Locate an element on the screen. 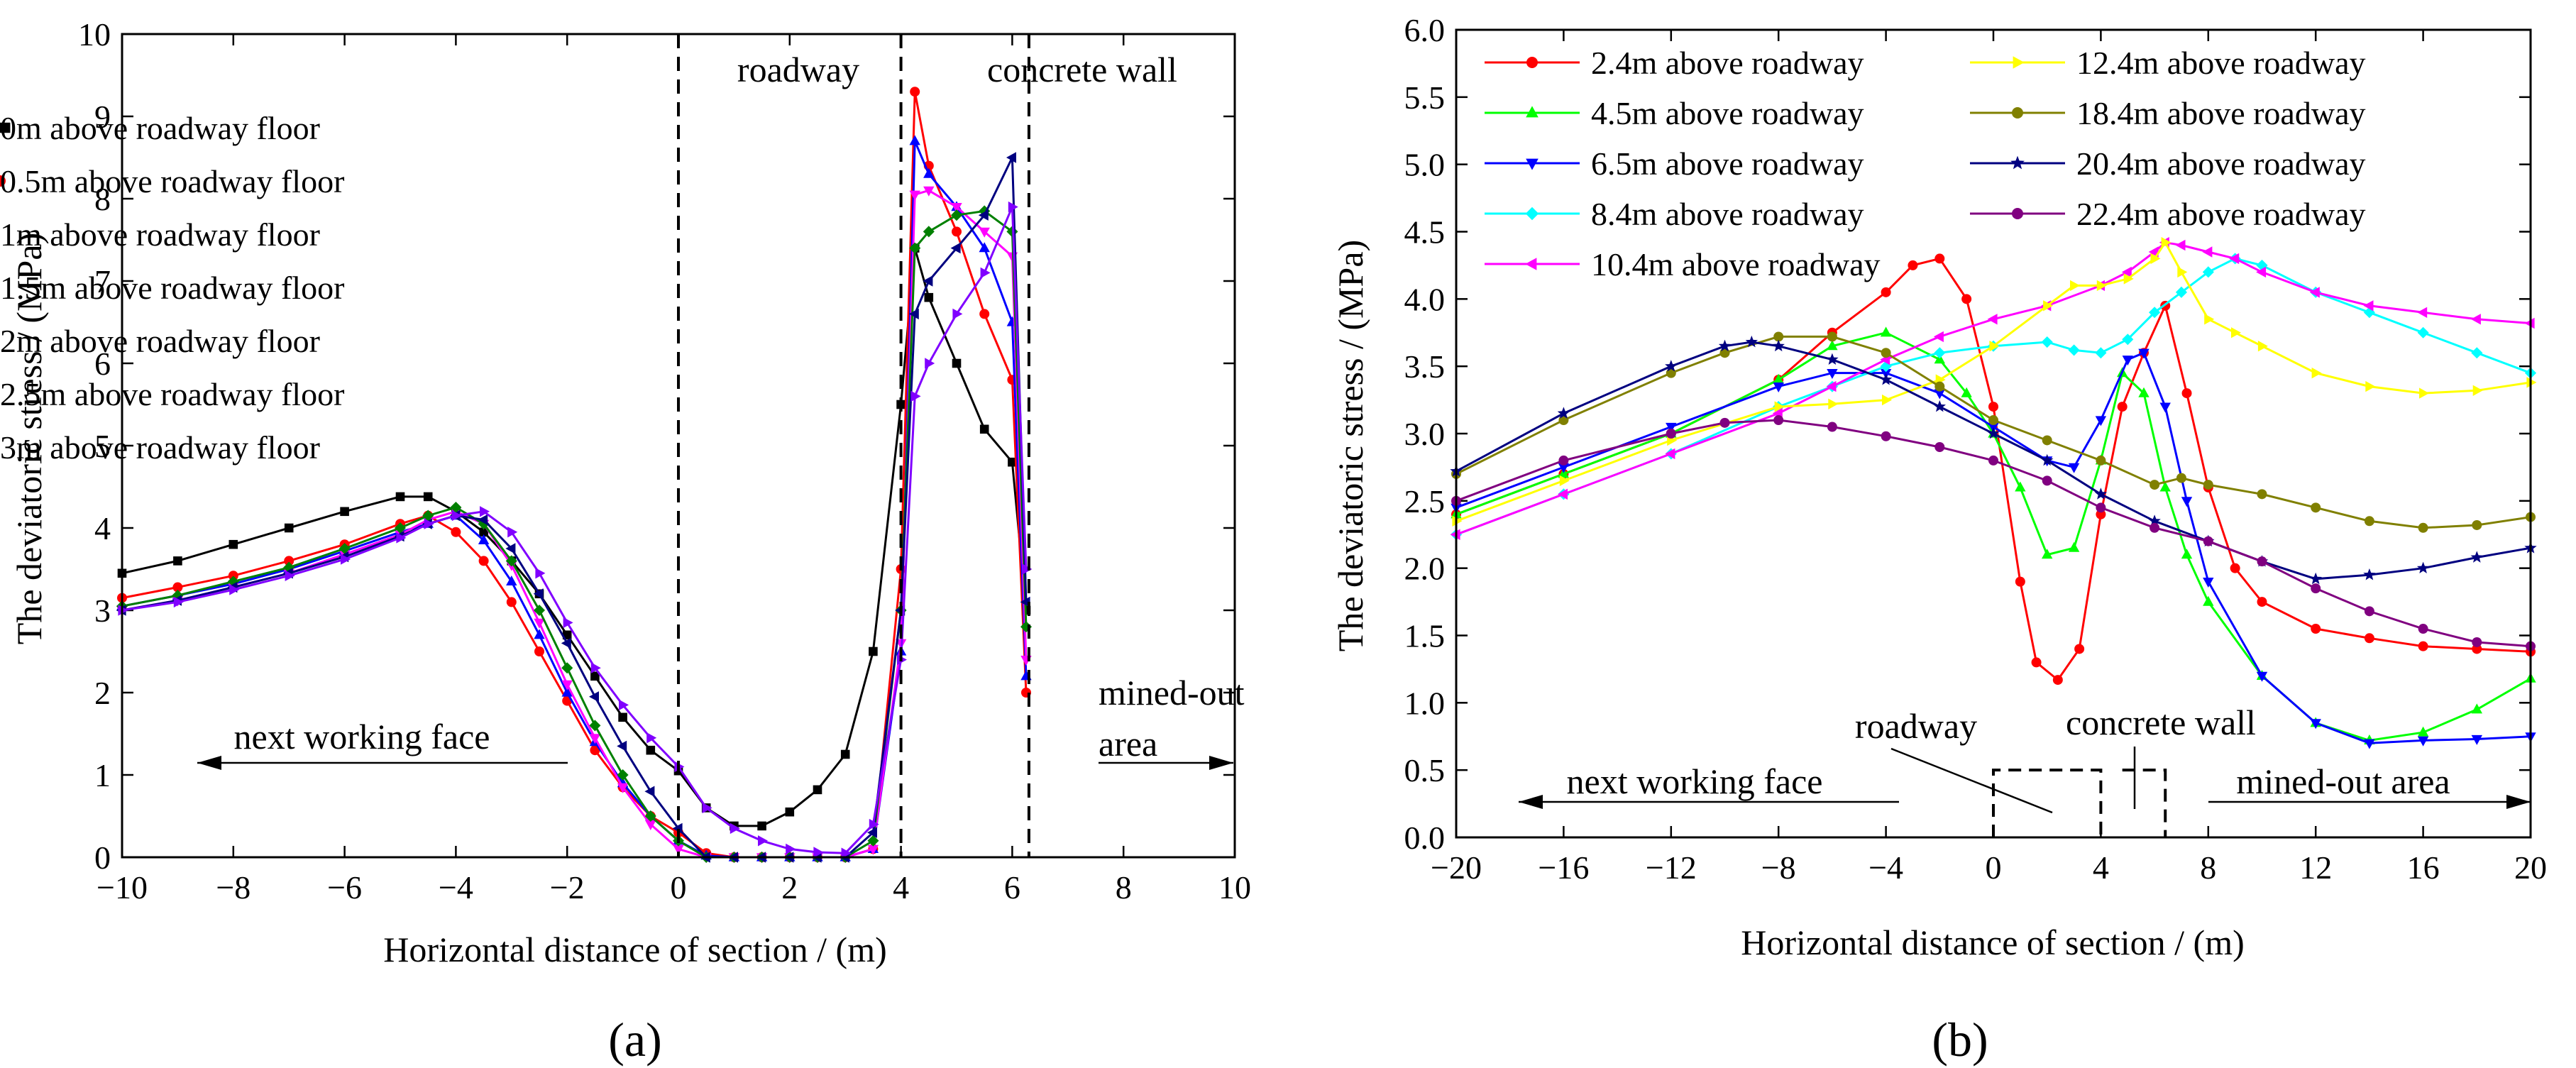 The height and width of the screenshot is (1068, 2576). legend-item-a-1: 0m above roadway floor is located at coordinates (160, 128).